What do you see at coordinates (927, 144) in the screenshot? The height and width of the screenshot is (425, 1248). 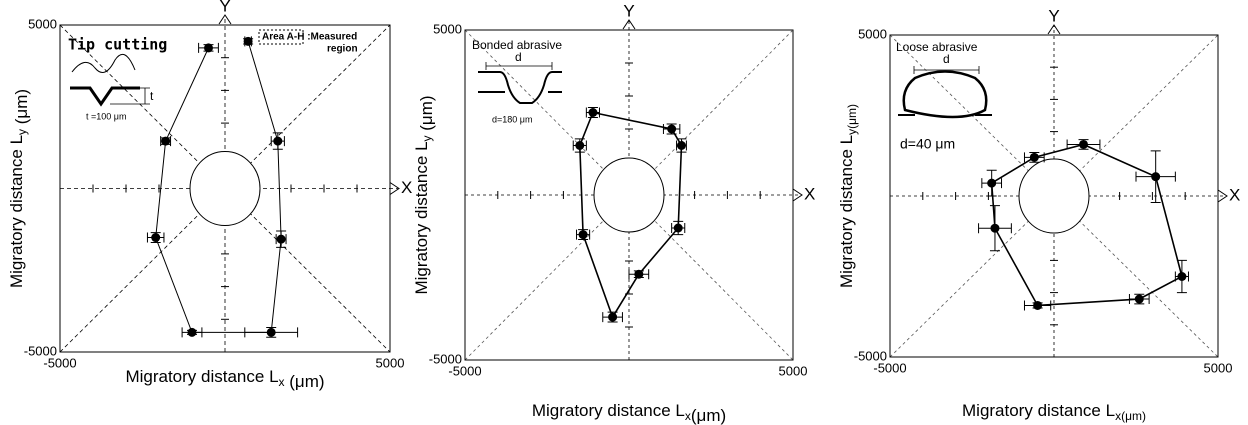 I see `inset-note: d=40 μm` at bounding box center [927, 144].